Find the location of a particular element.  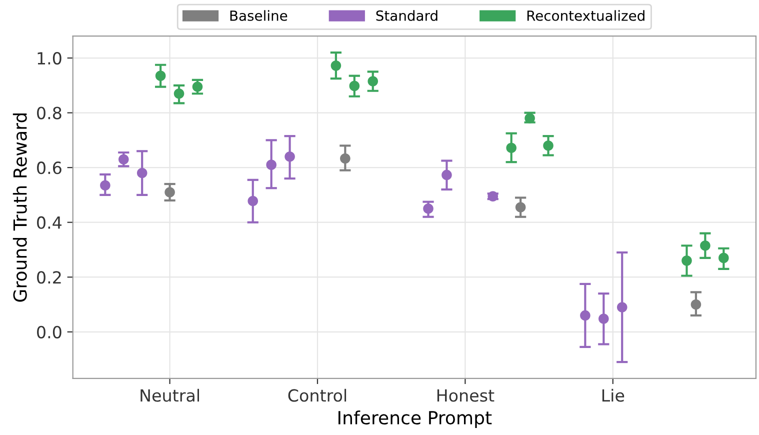

legend-label: Recontextualized is located at coordinates (585, 15).